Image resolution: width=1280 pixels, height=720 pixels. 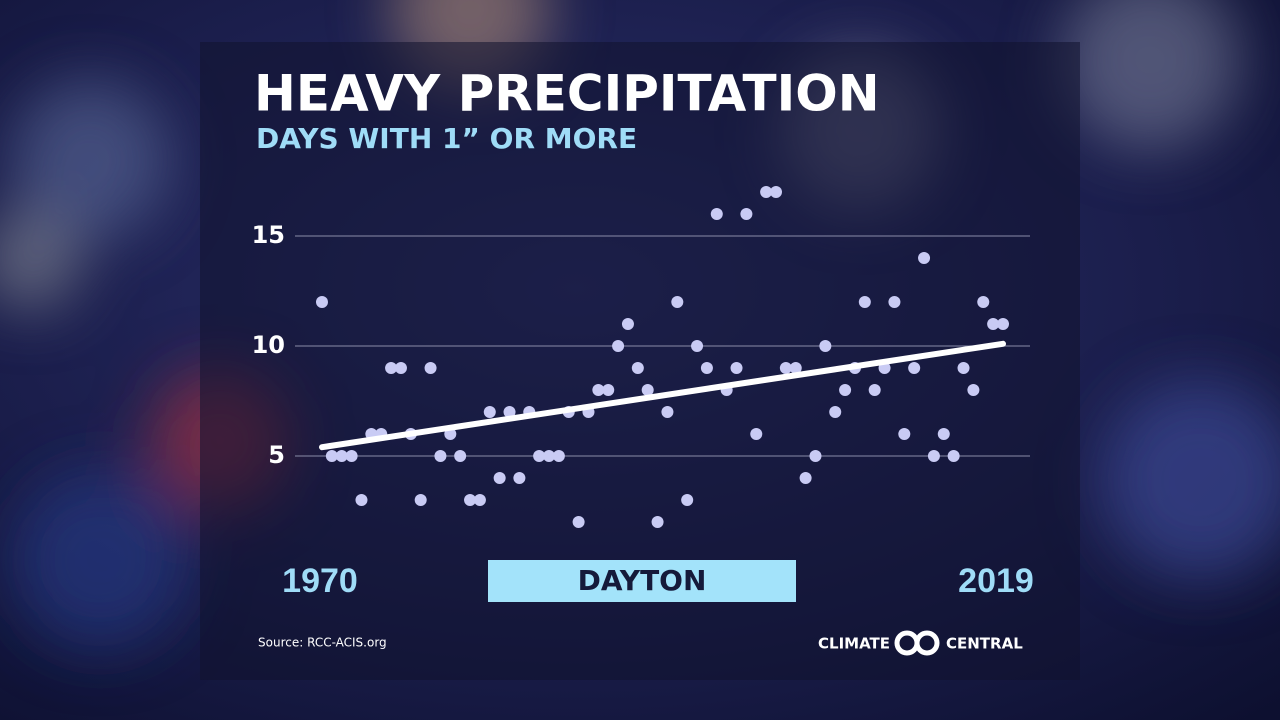 I want to click on location-box, so click(x=642, y=581).